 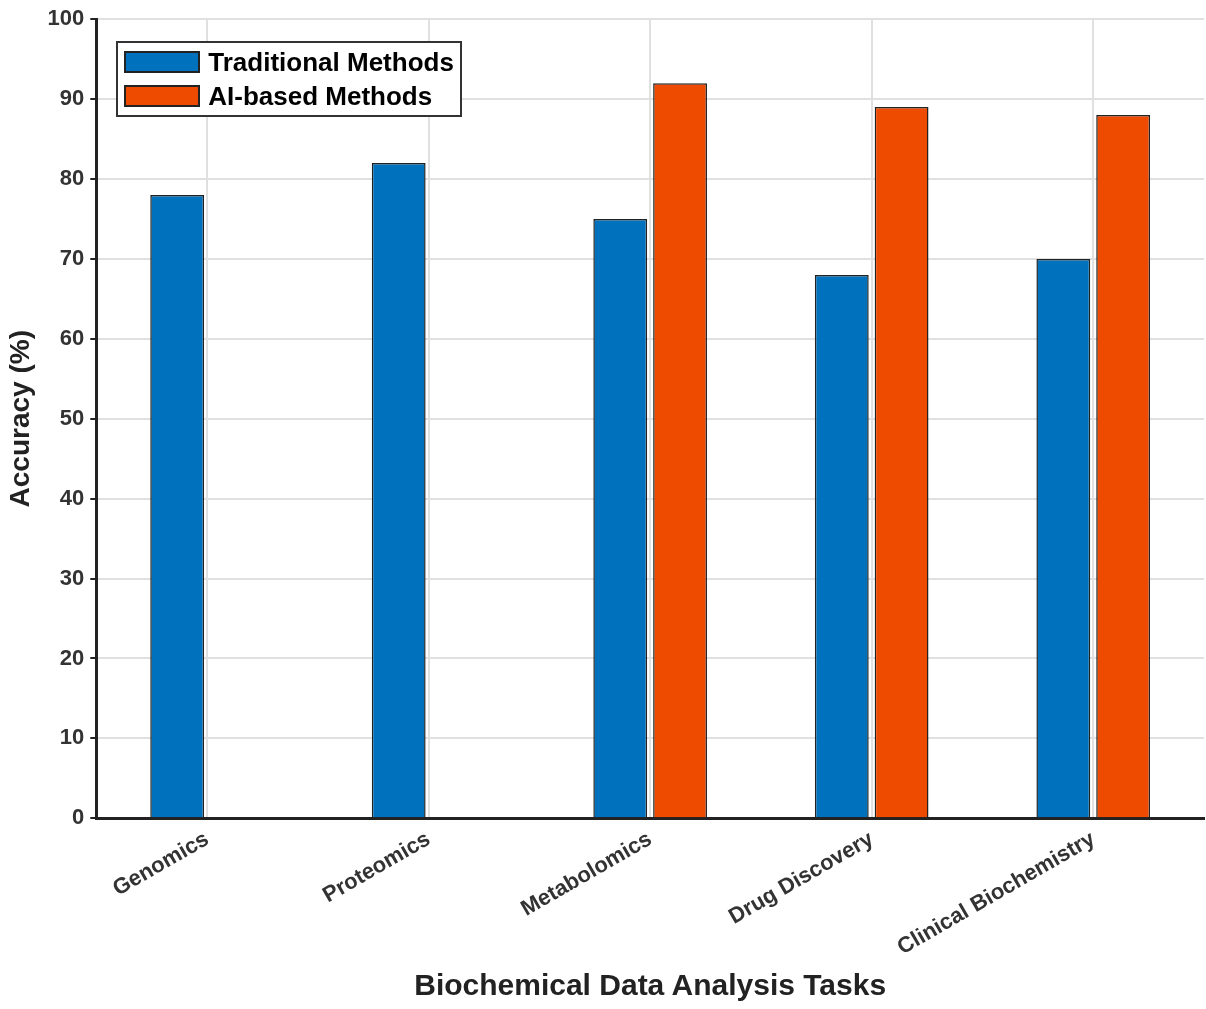 I want to click on y-tick-label: 50, so click(x=72, y=417).